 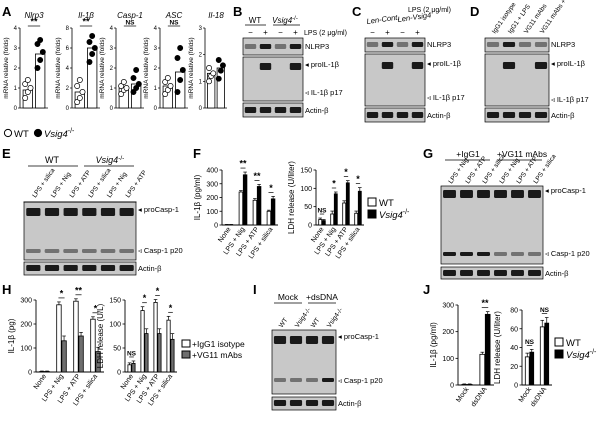 What do you see at coordinates (255, 20) in the screenshot?
I see `group-label-wt: WT` at bounding box center [255, 20].